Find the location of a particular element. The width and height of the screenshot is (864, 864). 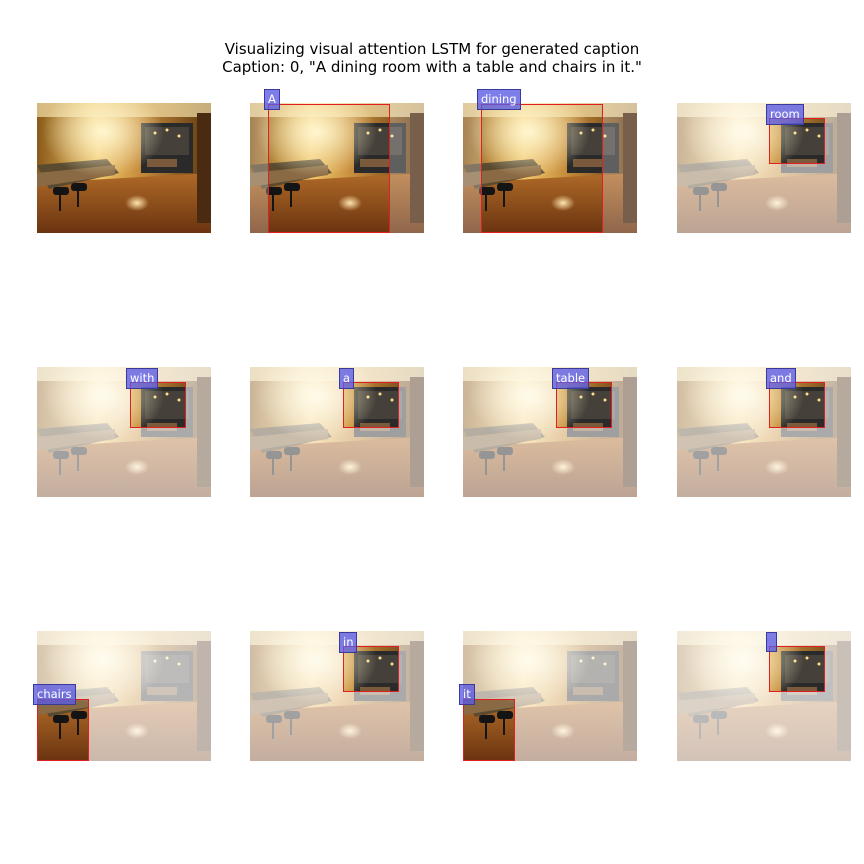

attention-panel: chairs is located at coordinates (122, 696).